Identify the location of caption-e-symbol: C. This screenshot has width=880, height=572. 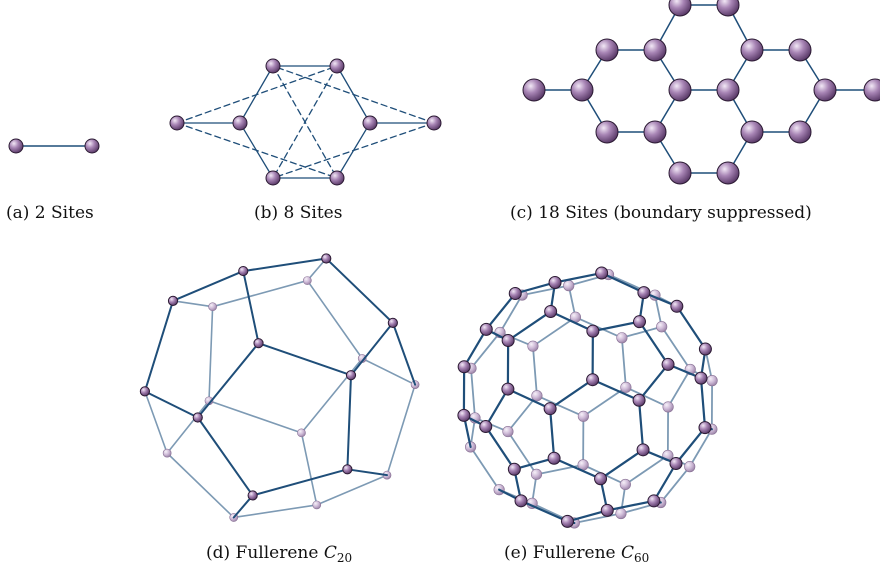
(627, 553).